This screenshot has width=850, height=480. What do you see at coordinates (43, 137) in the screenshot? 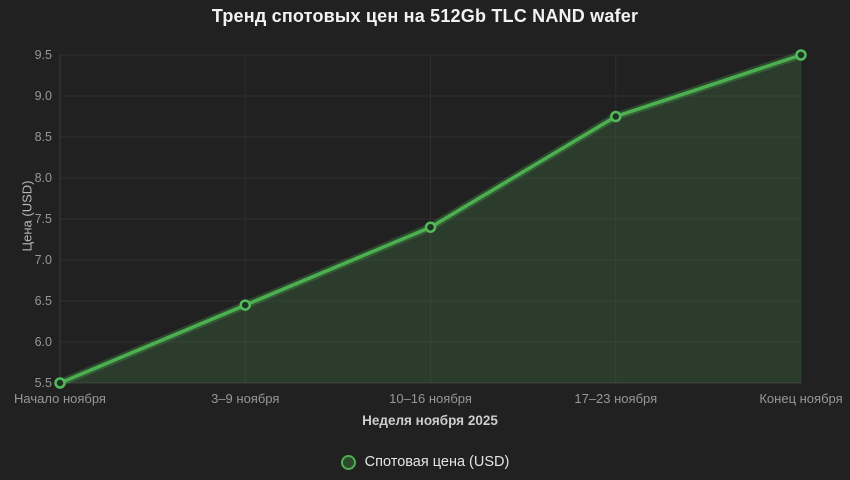
I see `y-tick-label: 8.5` at bounding box center [43, 137].